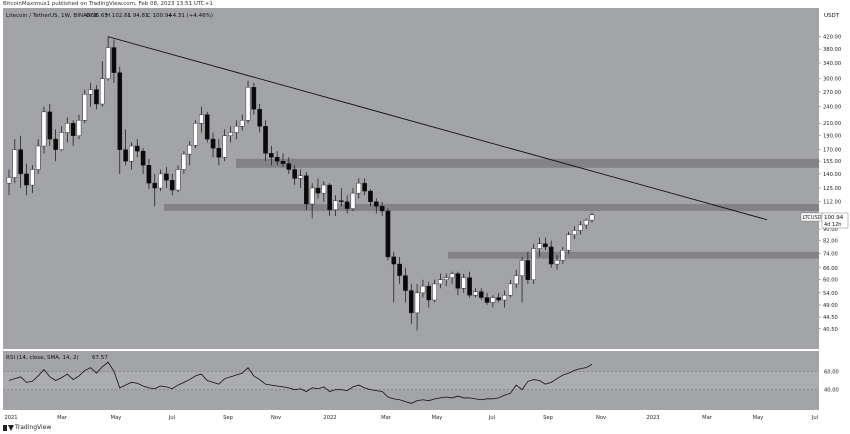  I want to click on price-tick-label: 300.00, so click(832, 80).